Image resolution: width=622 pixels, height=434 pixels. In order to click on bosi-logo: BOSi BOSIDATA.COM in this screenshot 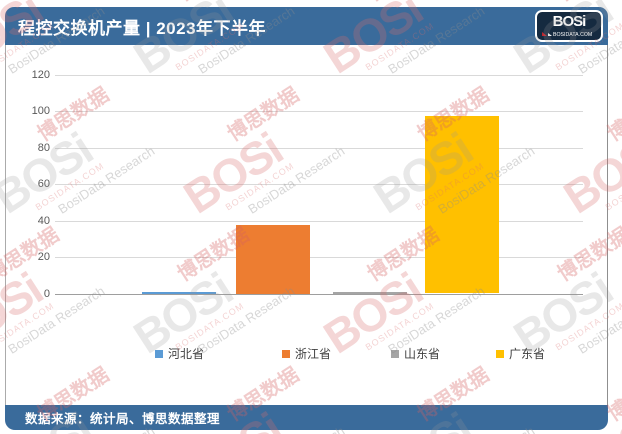, I will do `click(569, 26)`.